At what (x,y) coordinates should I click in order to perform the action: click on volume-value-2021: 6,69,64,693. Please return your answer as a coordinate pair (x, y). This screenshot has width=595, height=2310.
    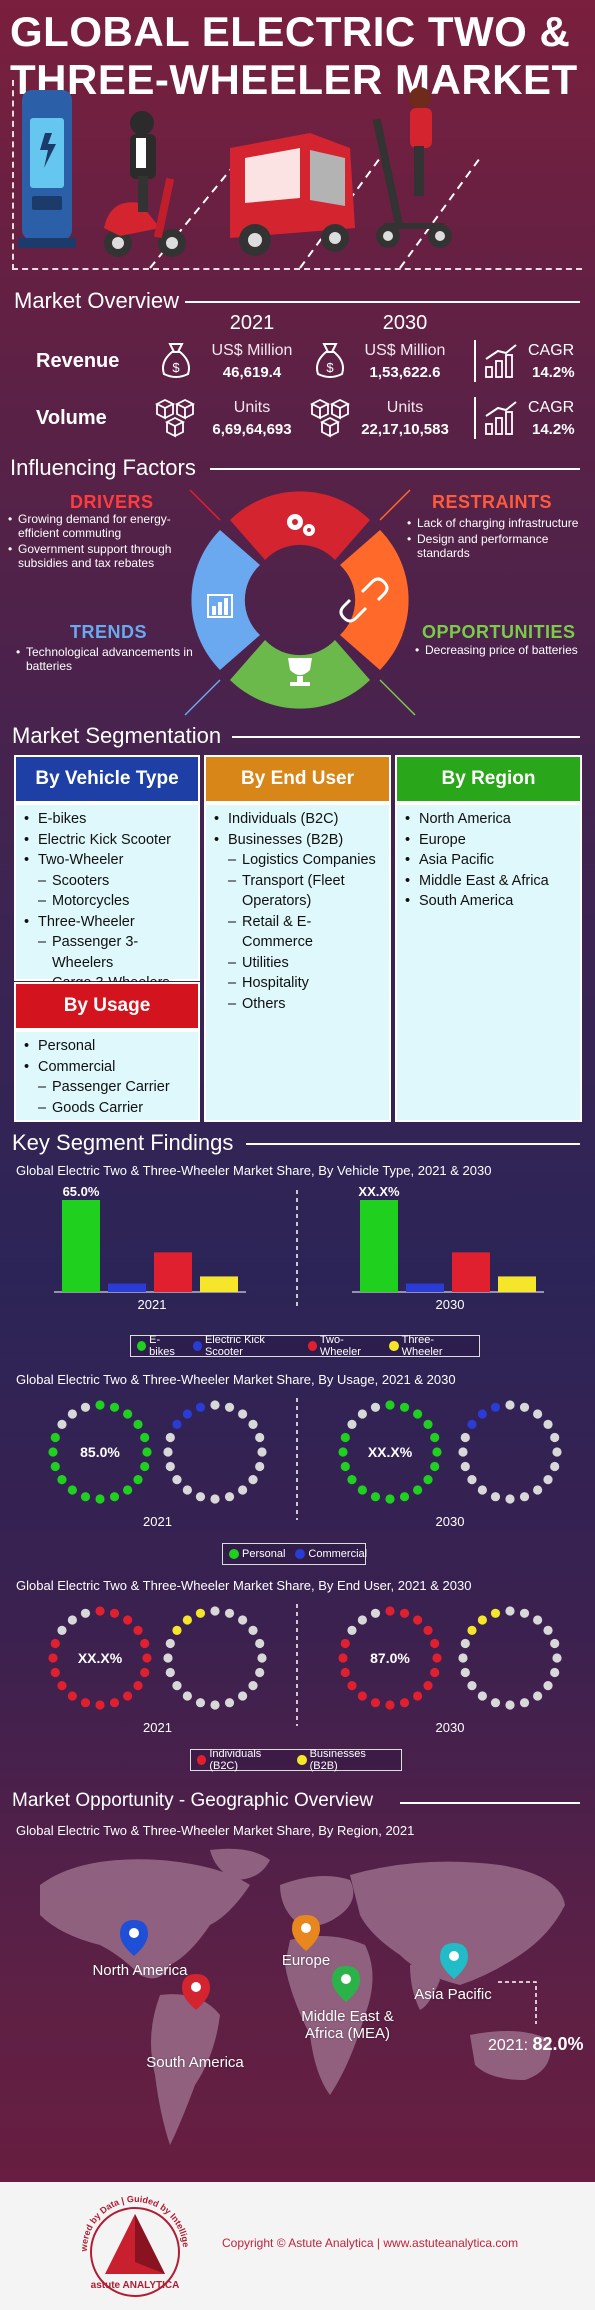
    Looking at the image, I should click on (252, 429).